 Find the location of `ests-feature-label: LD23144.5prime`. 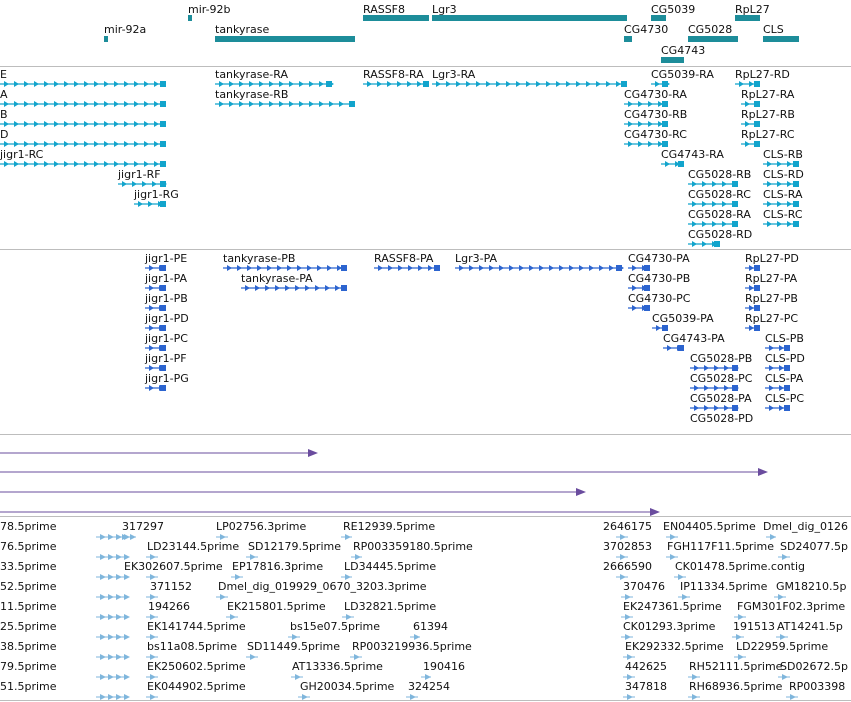

ests-feature-label: LD23144.5prime is located at coordinates (193, 546).